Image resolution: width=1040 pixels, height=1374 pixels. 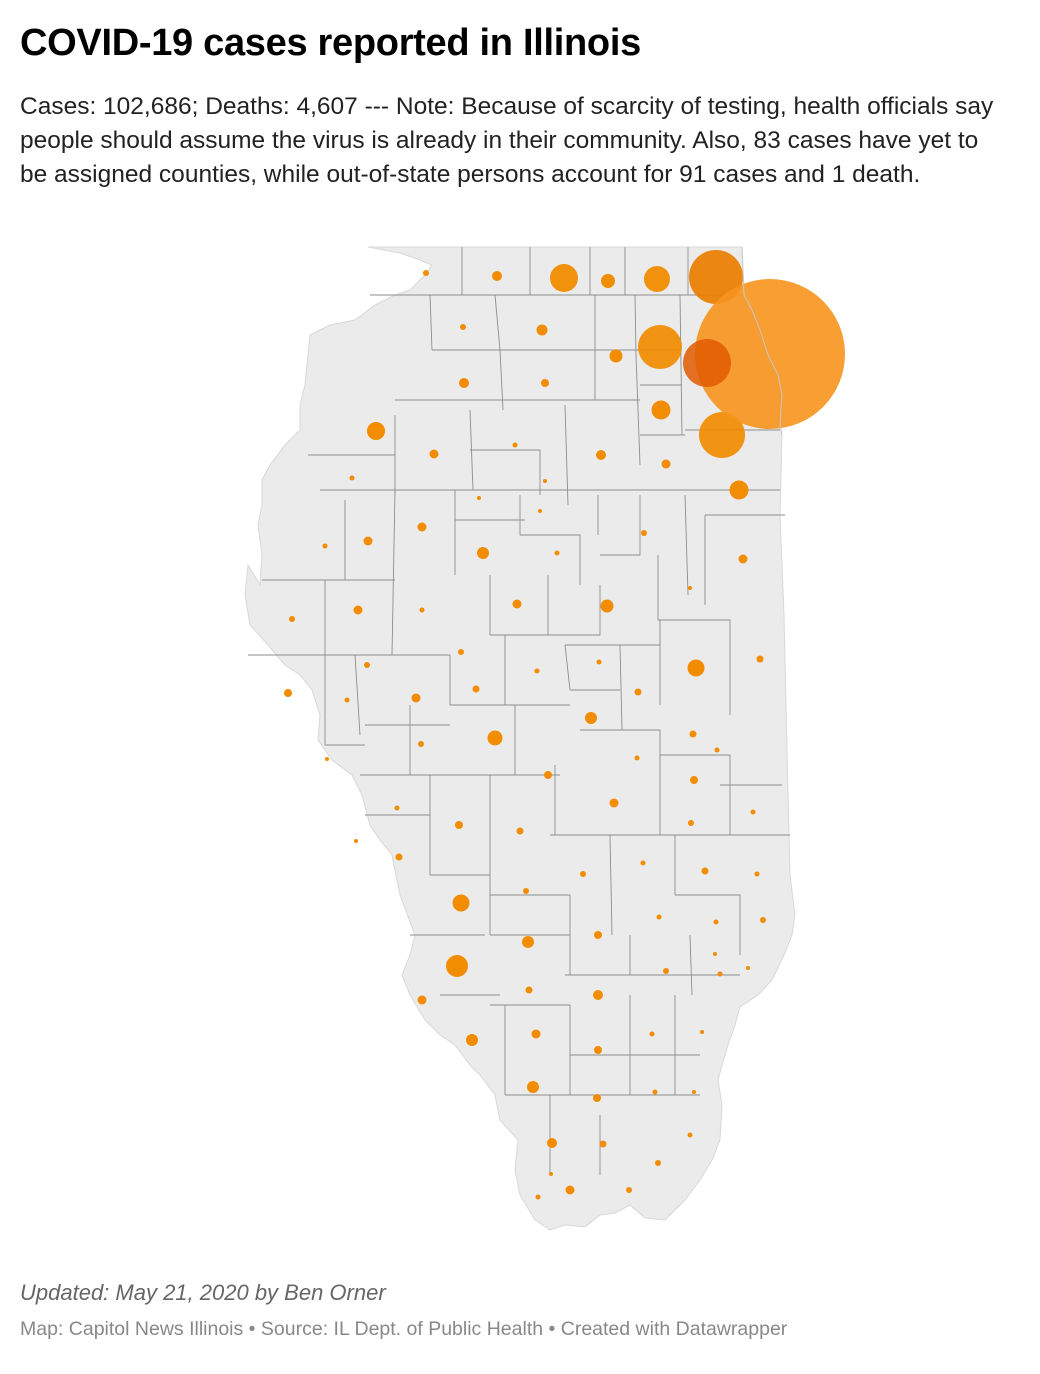 I want to click on cook-county-bubble, so click(x=770, y=354).